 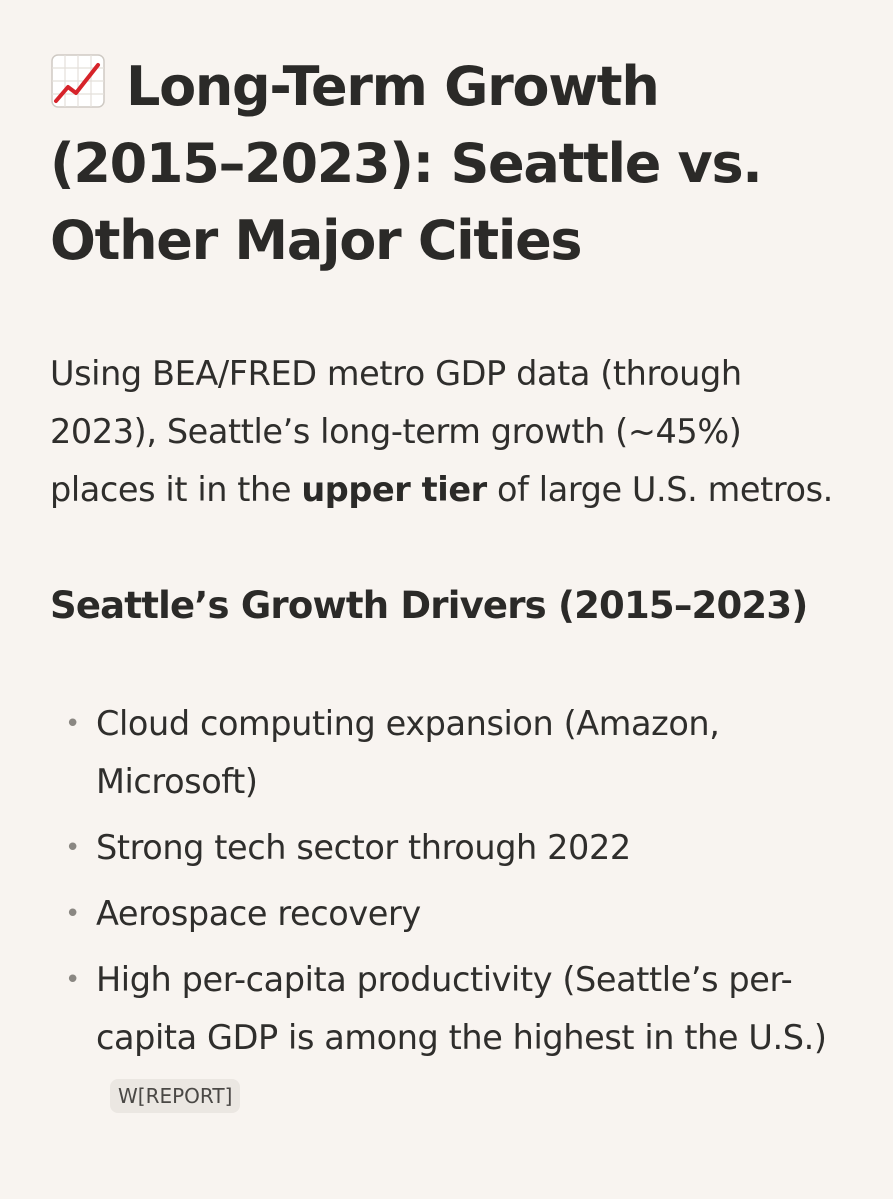 What do you see at coordinates (659, 489) in the screenshot?
I see `intro-text-after: of large U.S. metros.` at bounding box center [659, 489].